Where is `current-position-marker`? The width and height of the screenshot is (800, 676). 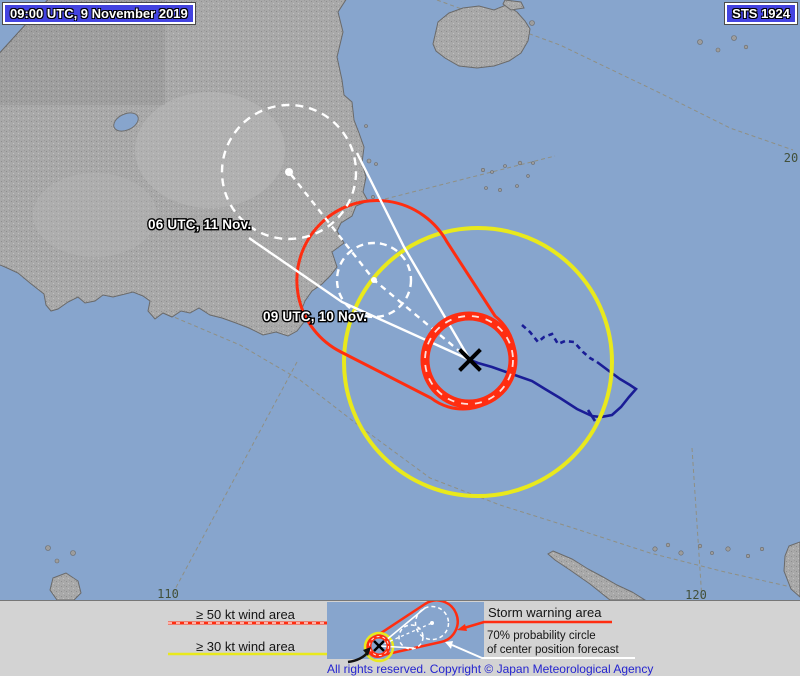
current-position-marker is located at coordinates (470, 360).